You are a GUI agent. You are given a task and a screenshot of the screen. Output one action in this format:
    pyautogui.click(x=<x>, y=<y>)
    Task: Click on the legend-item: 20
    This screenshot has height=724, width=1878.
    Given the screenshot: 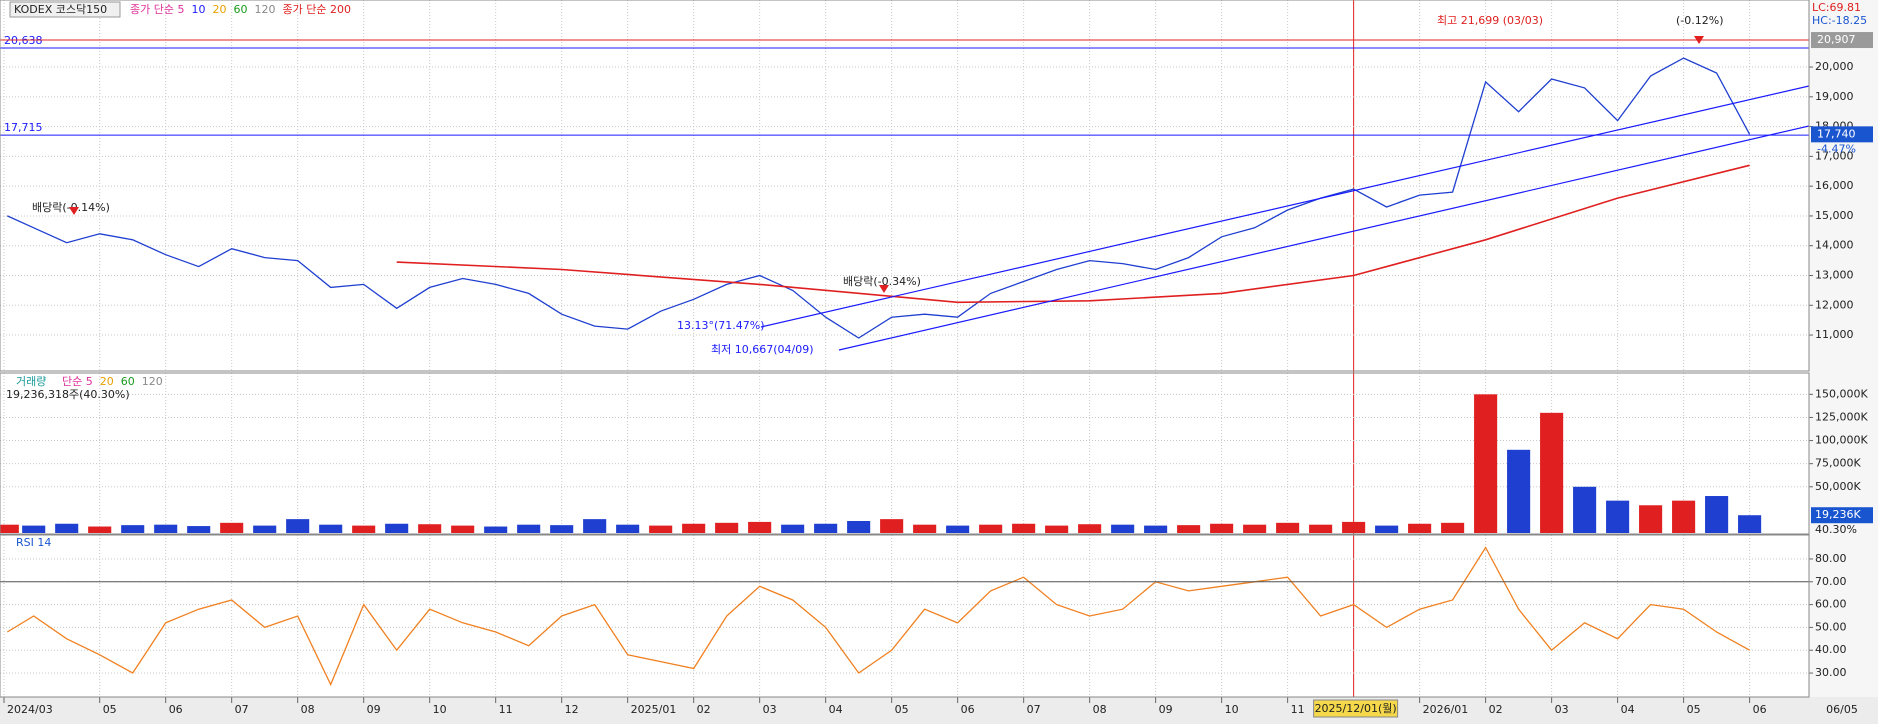 What is the action you would take?
    pyautogui.click(x=219, y=9)
    